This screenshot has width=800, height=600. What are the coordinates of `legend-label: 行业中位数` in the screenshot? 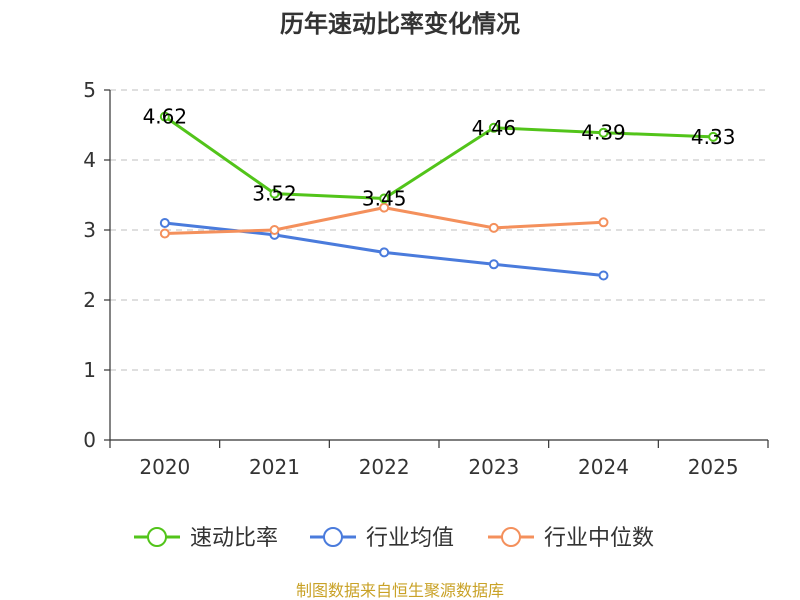 It's located at (599, 538).